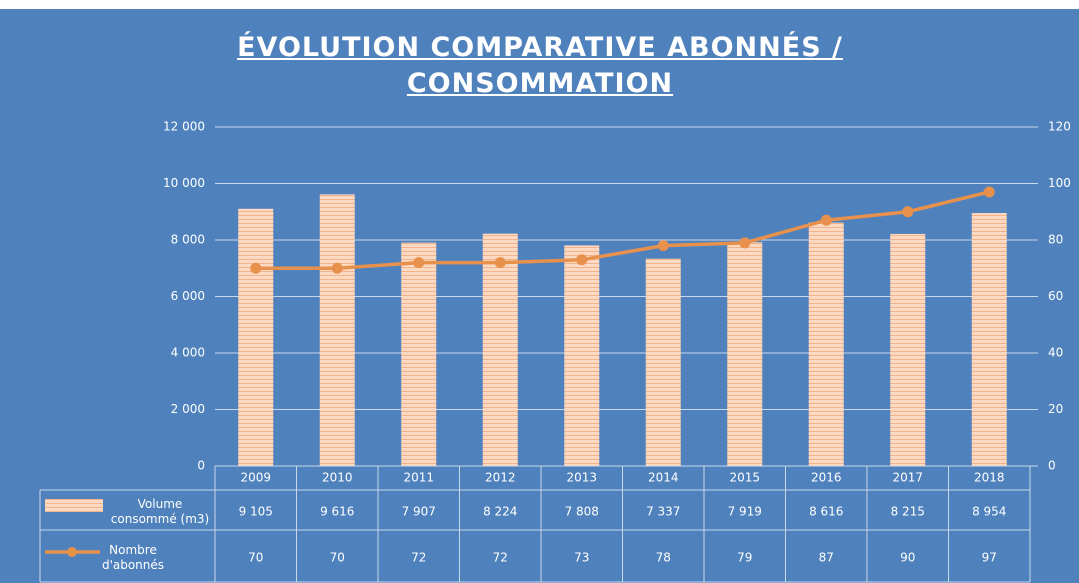  I want to click on x-tick-label: 2015, so click(744, 478).